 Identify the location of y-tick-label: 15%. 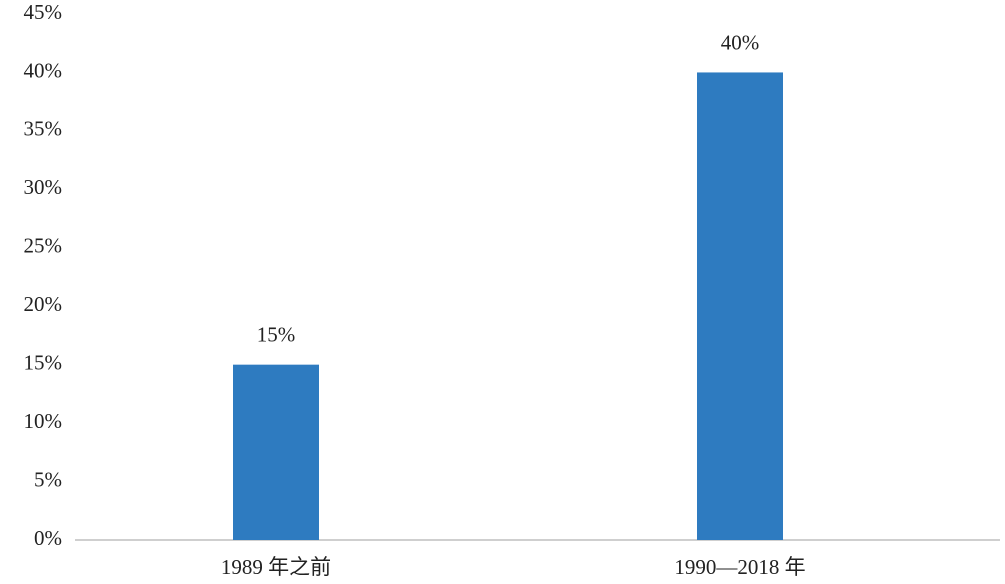
(43, 362).